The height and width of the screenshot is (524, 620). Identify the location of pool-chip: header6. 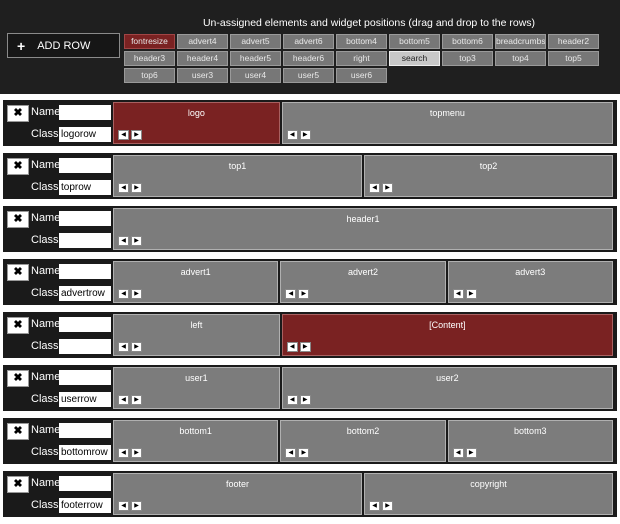
(308, 58).